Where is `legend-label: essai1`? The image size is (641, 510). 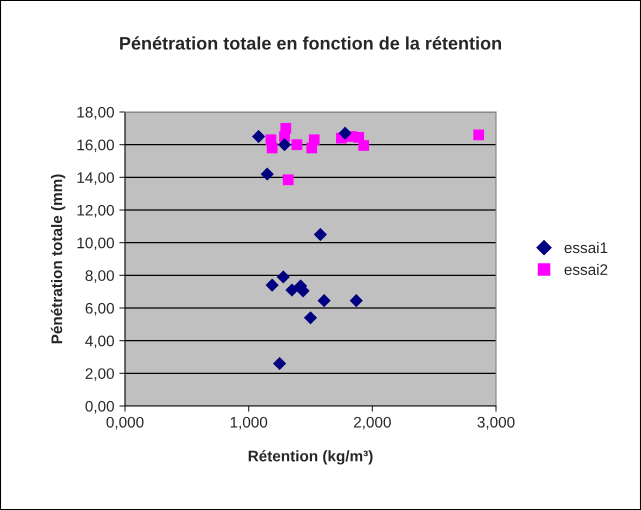 legend-label: essai1 is located at coordinates (586, 248).